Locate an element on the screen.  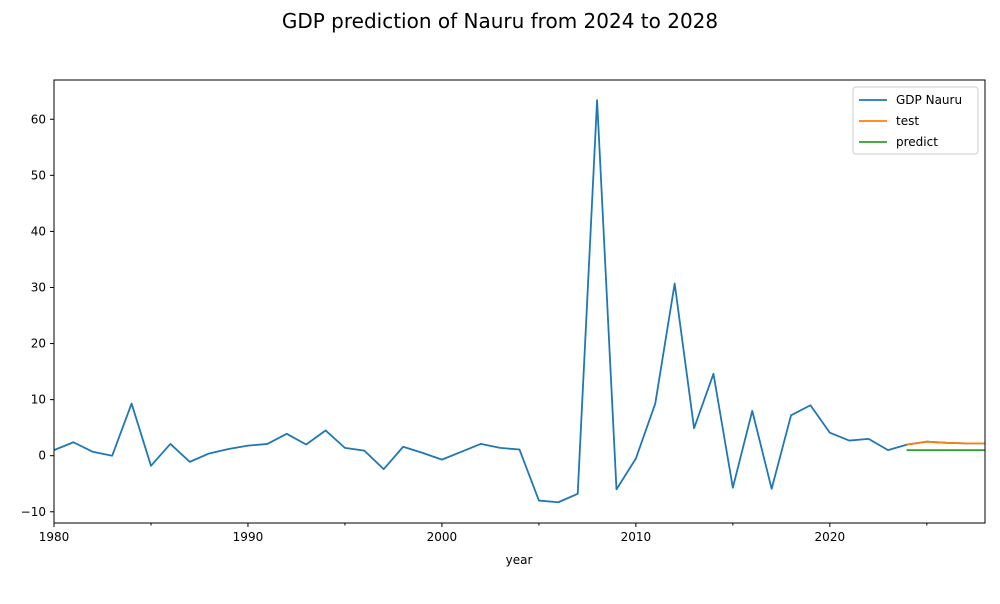
x-axis: 1980 1990 2000 2010 2020 is located at coordinates (483, 533).